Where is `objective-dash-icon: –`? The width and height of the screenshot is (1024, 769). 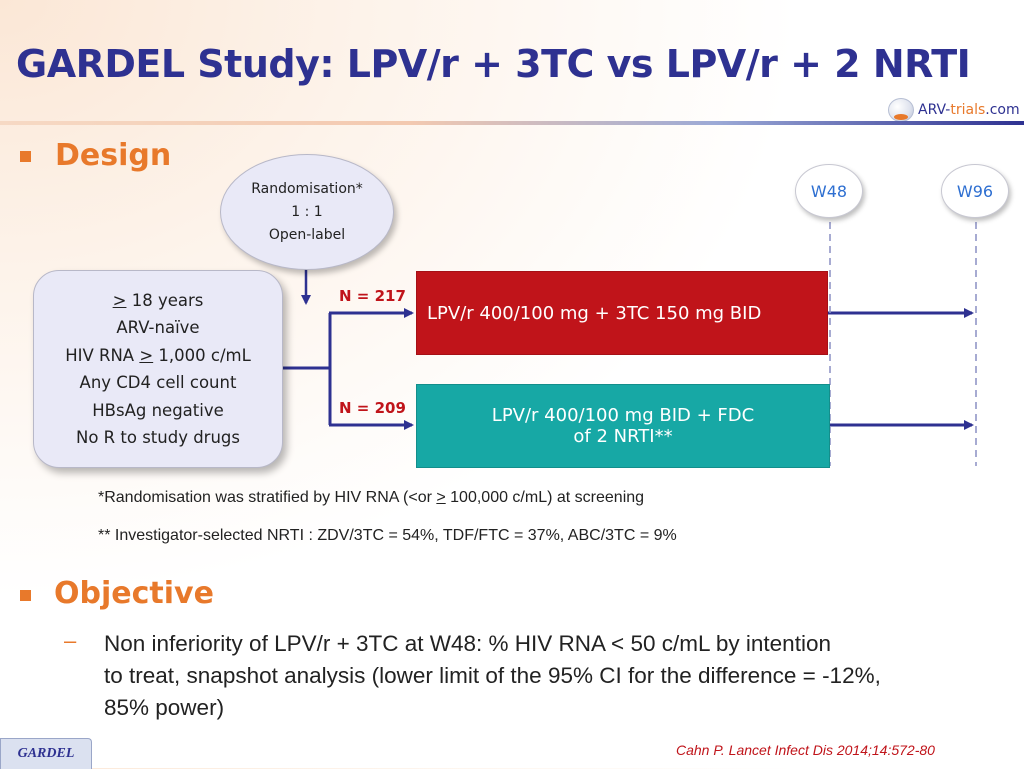 objective-dash-icon: – is located at coordinates (70, 640).